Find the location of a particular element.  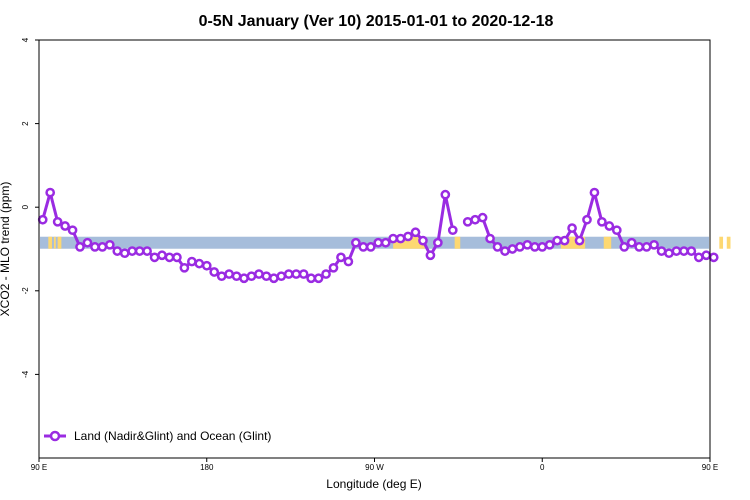

y-axis: 4 2 0 -2 -4 is located at coordinates (30, 207).